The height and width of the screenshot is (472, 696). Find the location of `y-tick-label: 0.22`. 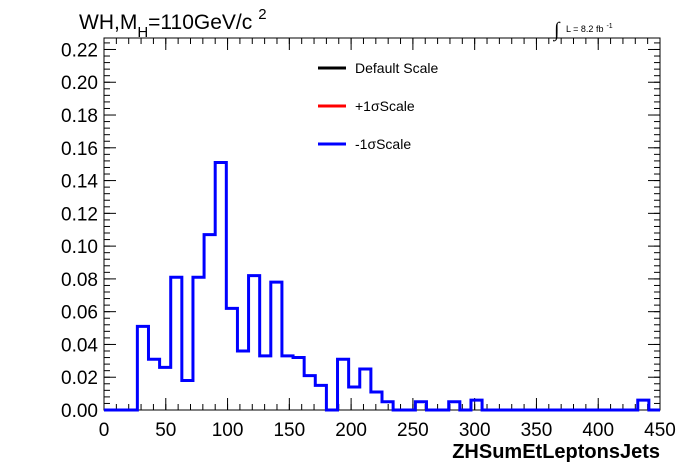

y-tick-label: 0.22 is located at coordinates (79, 50).